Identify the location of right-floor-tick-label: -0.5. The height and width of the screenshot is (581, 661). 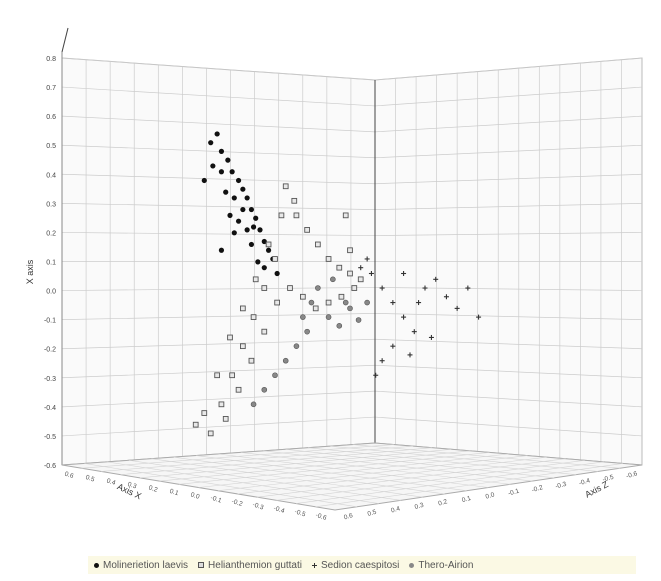
(608, 479).